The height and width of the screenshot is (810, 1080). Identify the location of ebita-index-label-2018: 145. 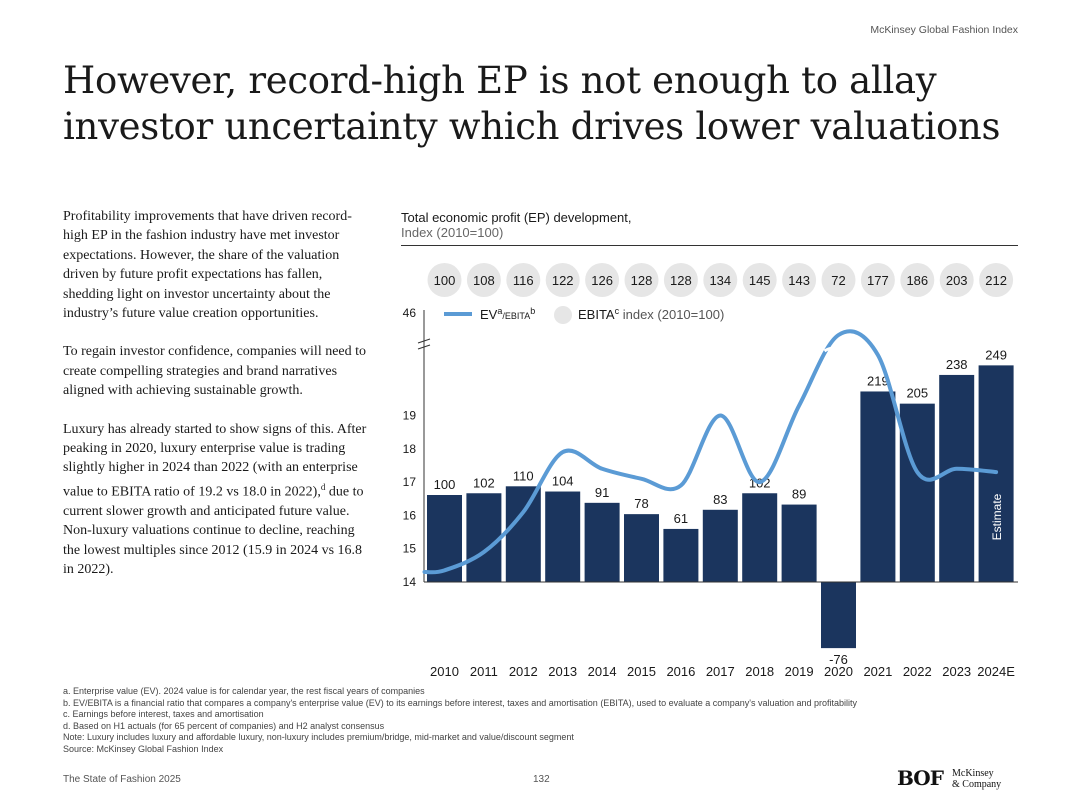
(760, 280).